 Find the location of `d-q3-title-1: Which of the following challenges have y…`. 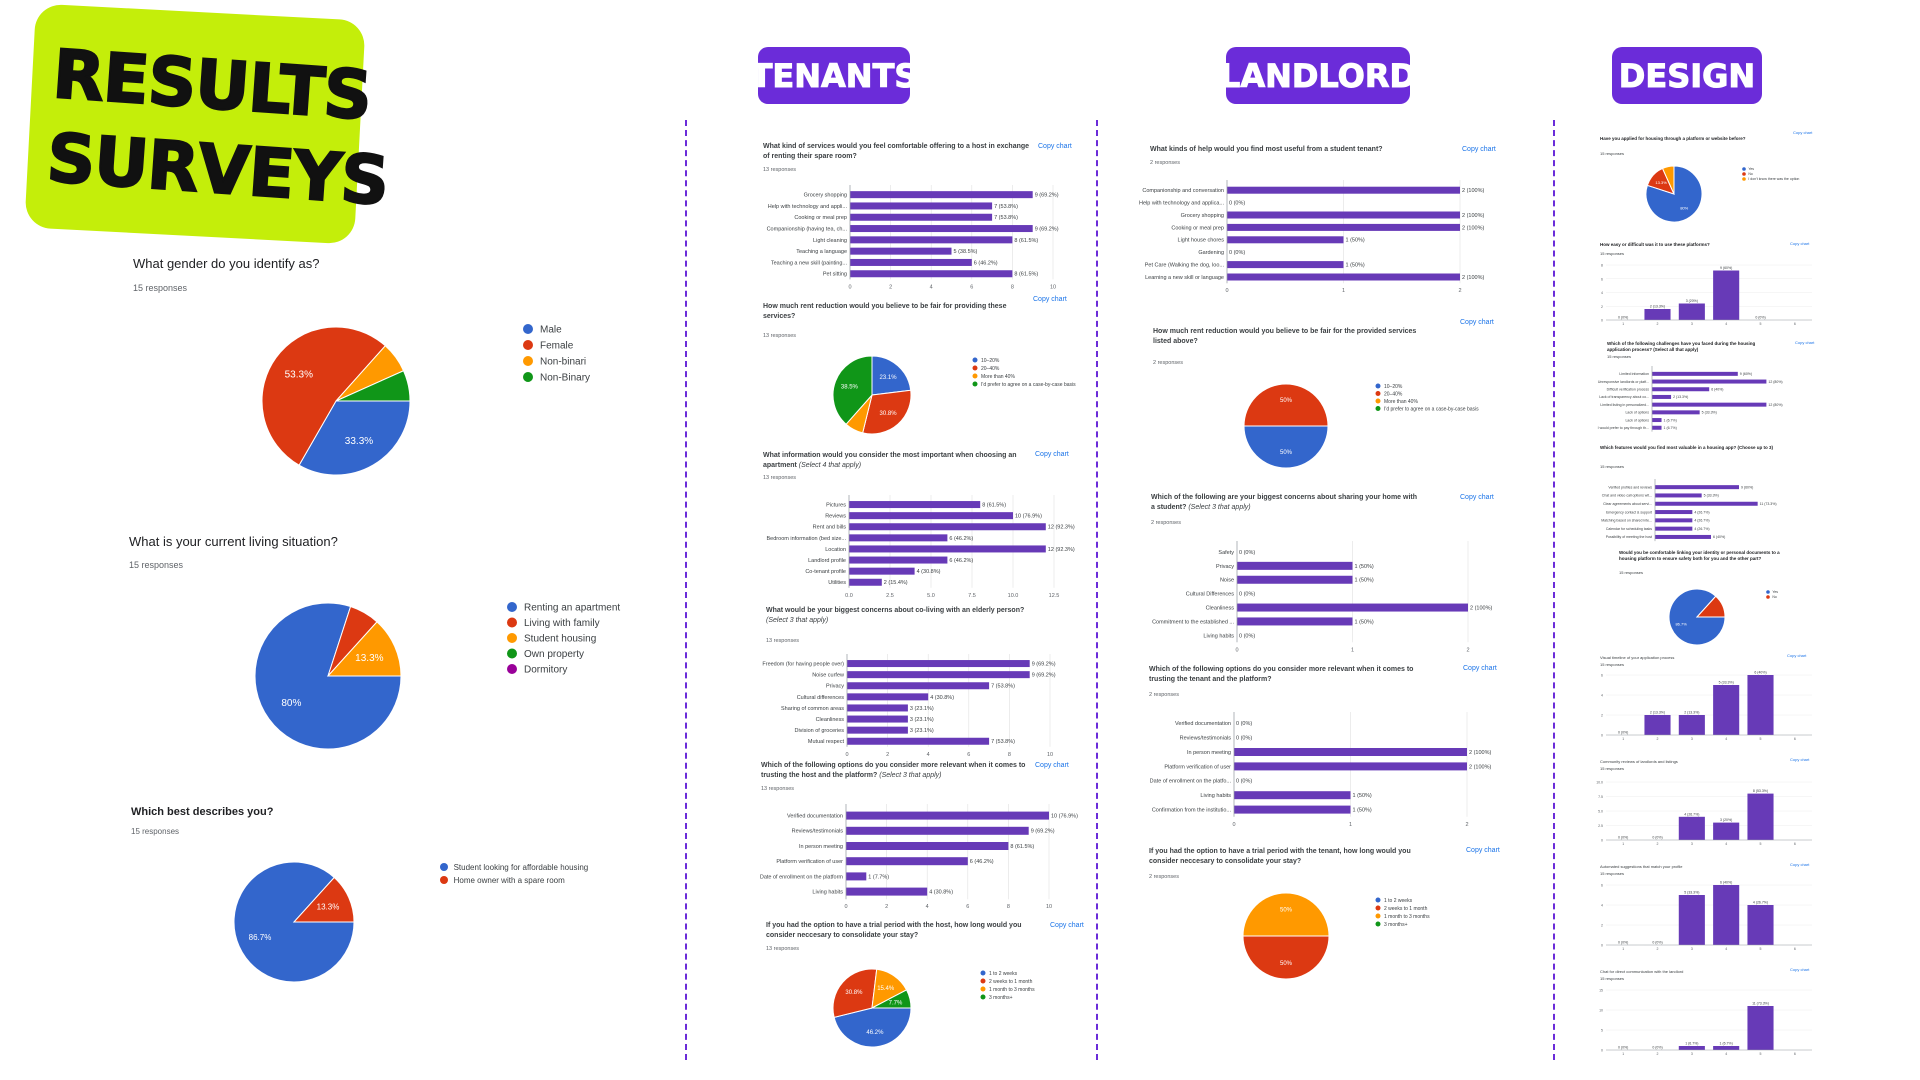

d-q3-title-1: Which of the following challenges have y… is located at coordinates (1681, 343).